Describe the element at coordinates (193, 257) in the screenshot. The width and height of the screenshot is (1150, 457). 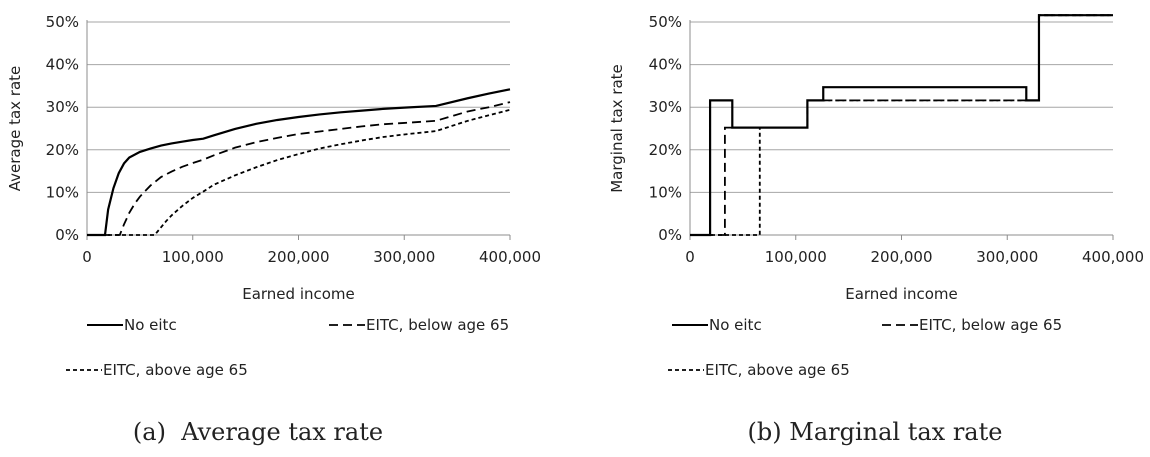
I see `average-x-tick-label: 100,000` at that location.